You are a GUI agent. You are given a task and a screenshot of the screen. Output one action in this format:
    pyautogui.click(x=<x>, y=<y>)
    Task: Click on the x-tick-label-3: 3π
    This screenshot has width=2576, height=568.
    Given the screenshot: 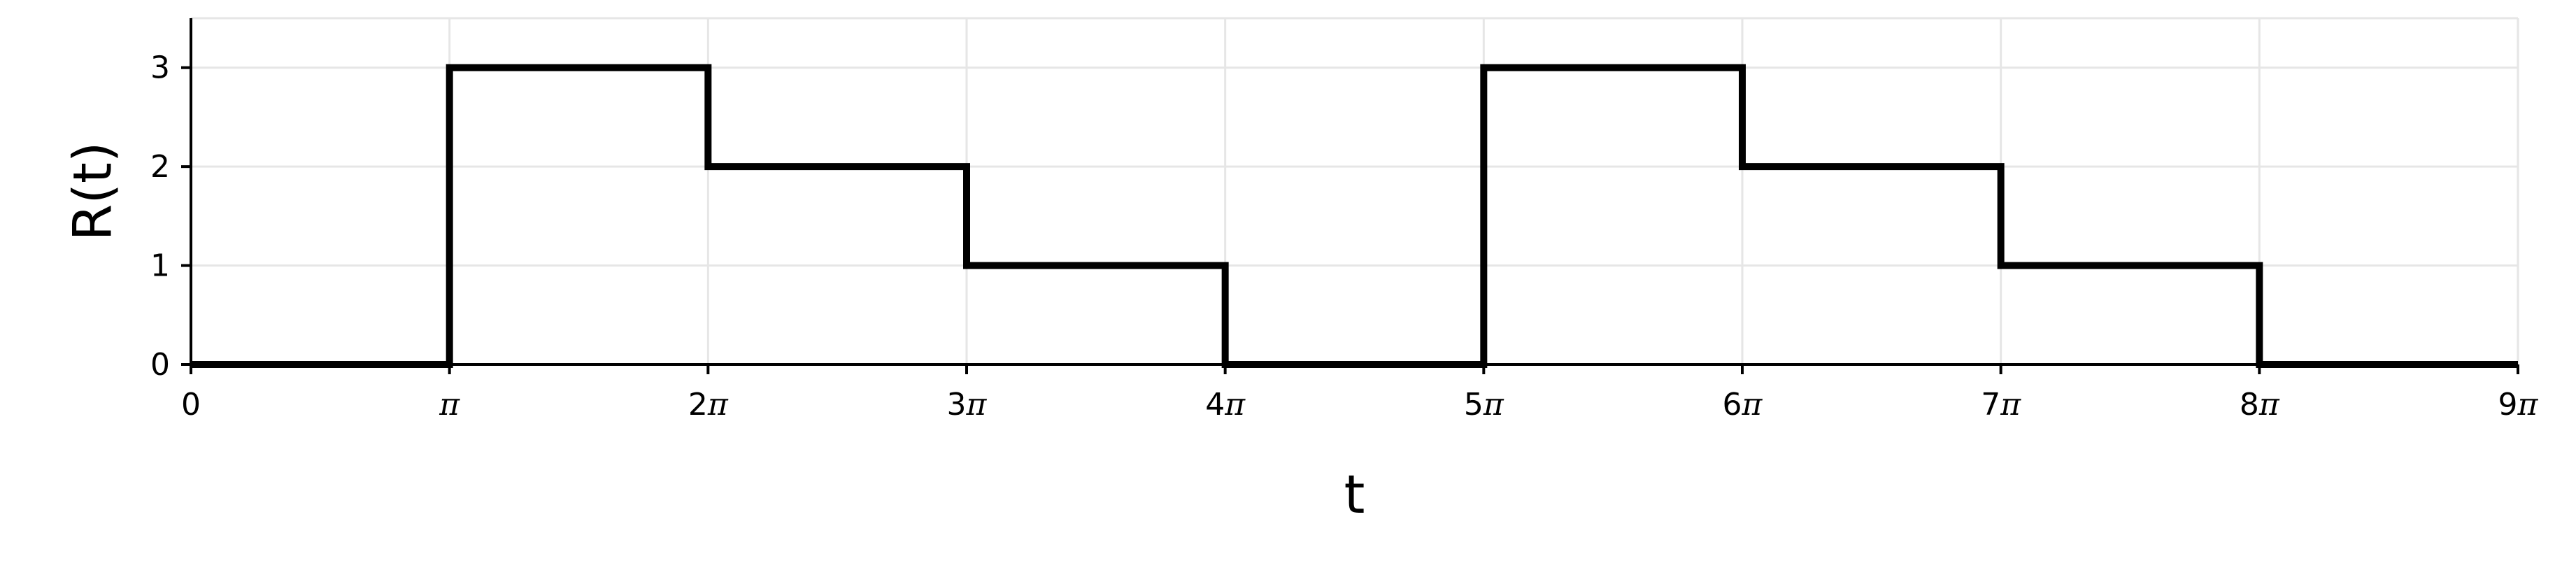 What is the action you would take?
    pyautogui.click(x=967, y=405)
    